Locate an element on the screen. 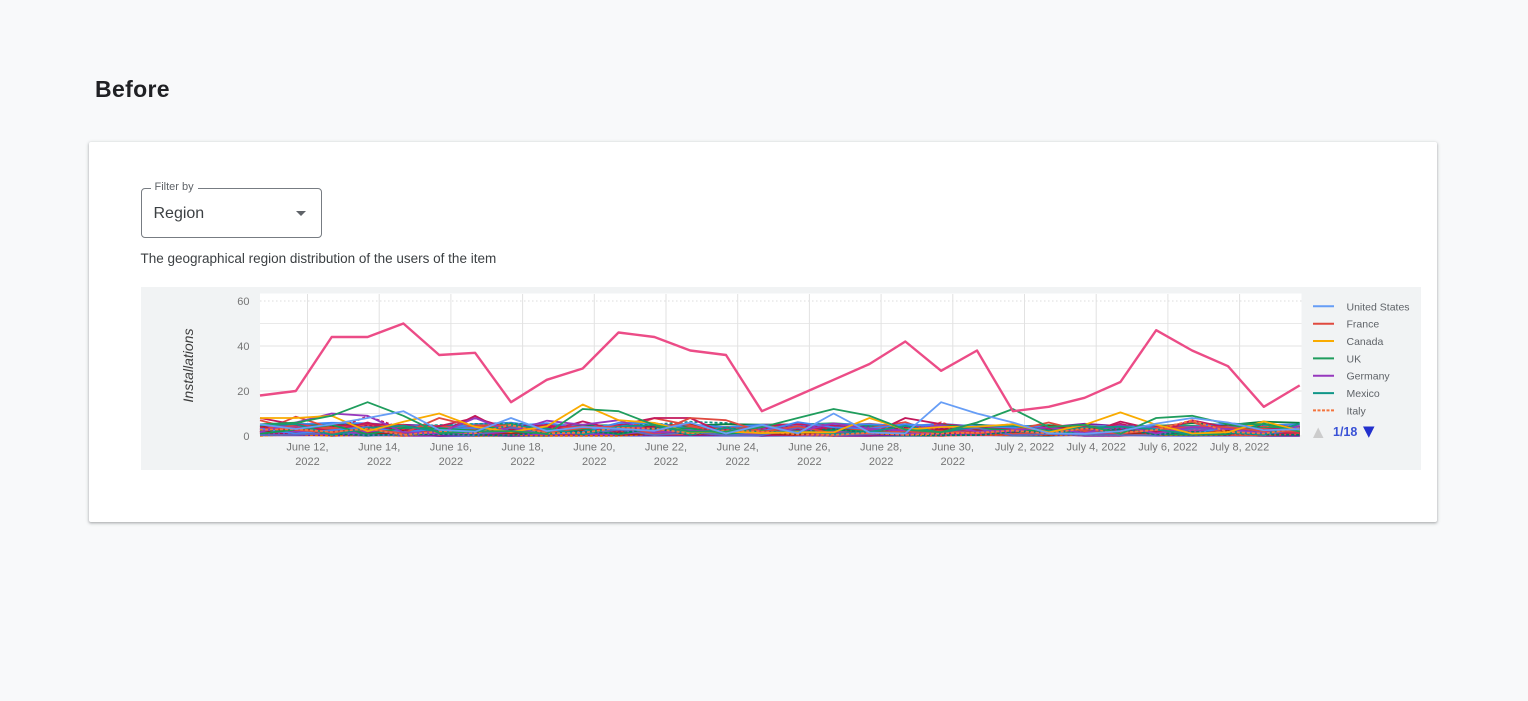 This screenshot has width=1528, height=701. svg-text: Mexico is located at coordinates (1362, 394).